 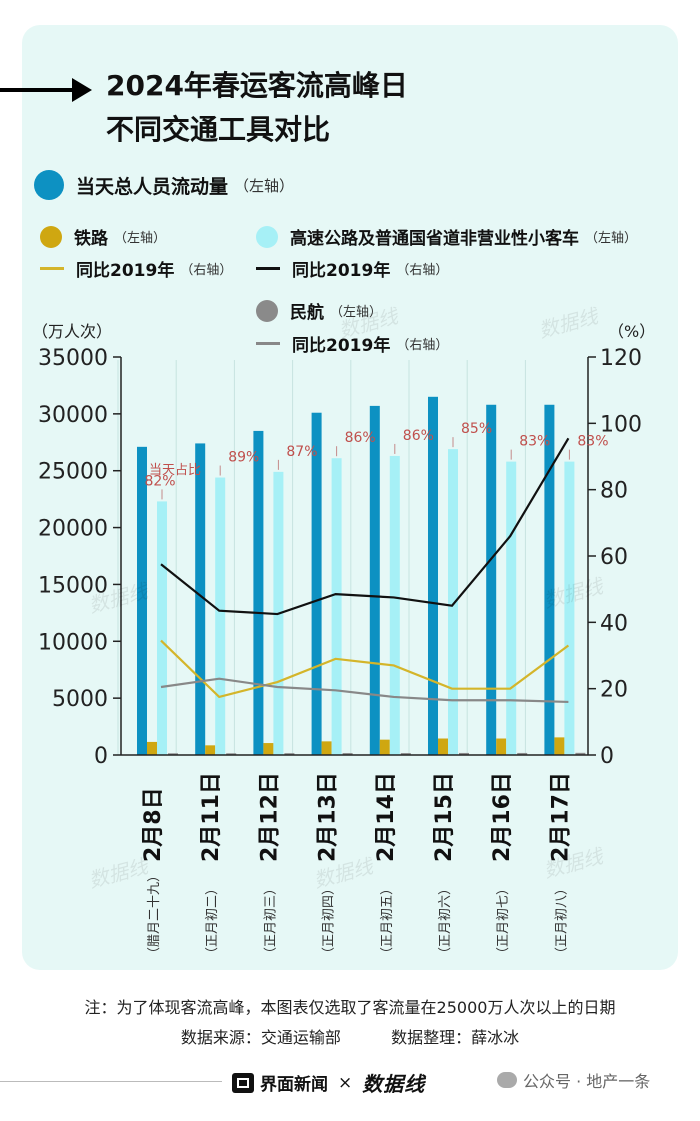 I want to click on left-axis-unit: （万人次）, so click(x=72, y=331).